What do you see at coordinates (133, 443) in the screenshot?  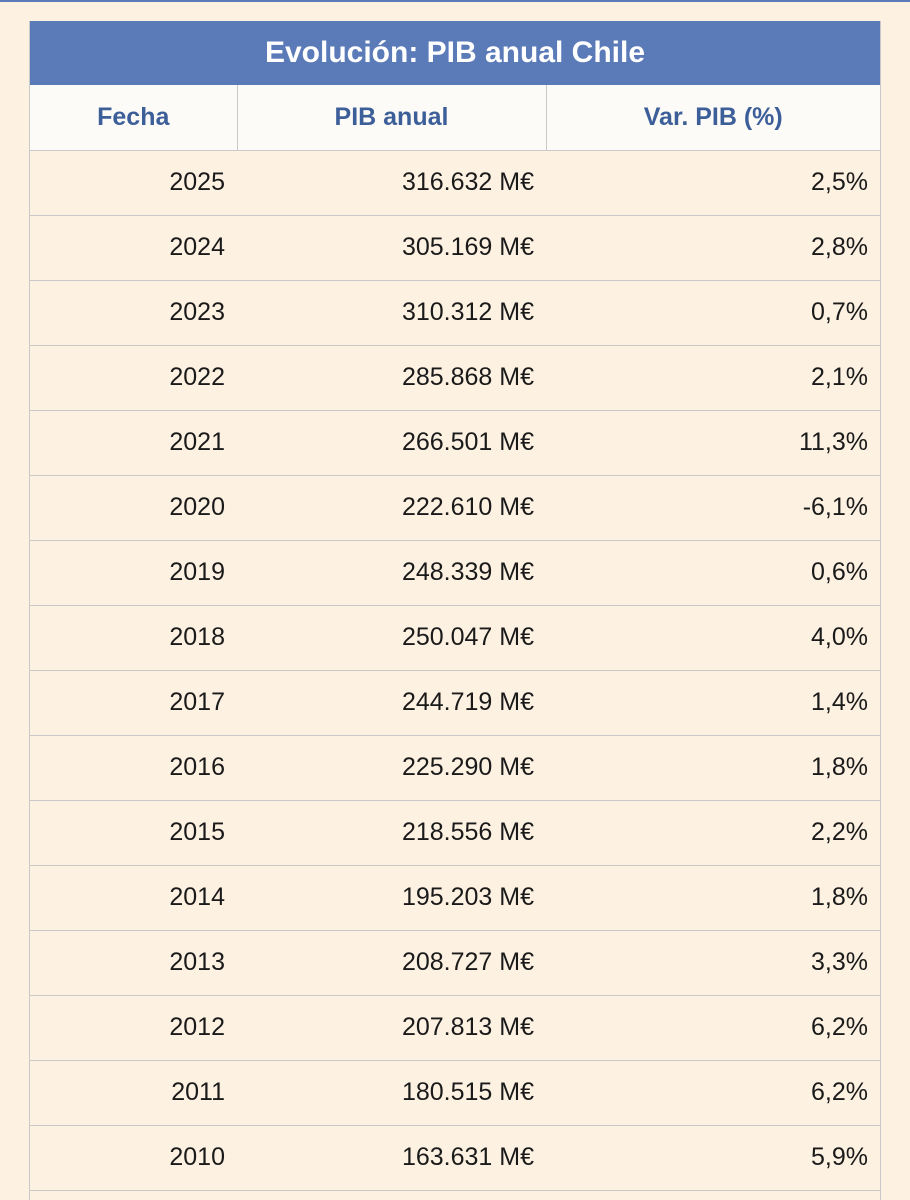 I see `cell-fecha: 2021` at bounding box center [133, 443].